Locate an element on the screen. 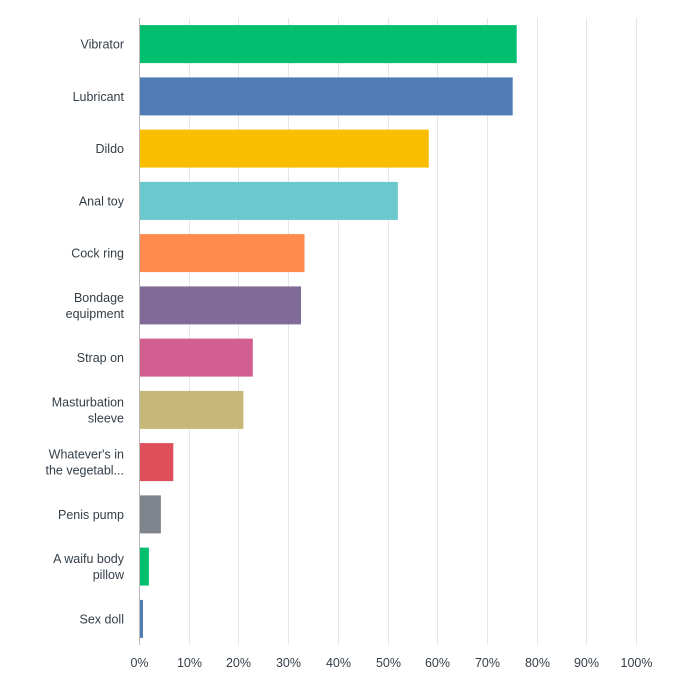  category-label: Anal toy is located at coordinates (102, 201).